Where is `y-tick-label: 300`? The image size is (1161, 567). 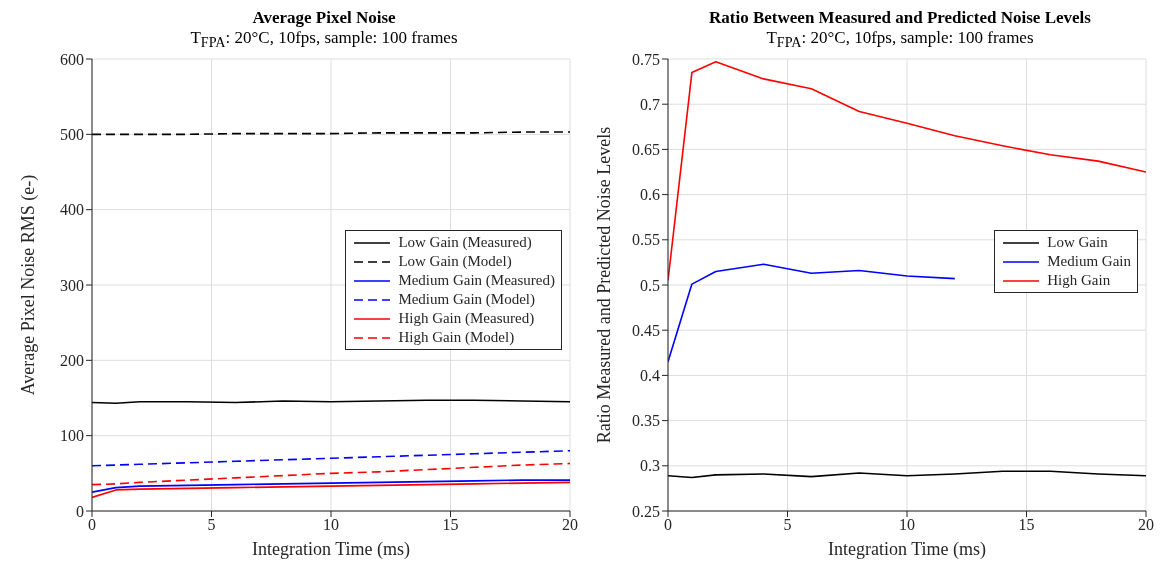
y-tick-label: 300 is located at coordinates (72, 286).